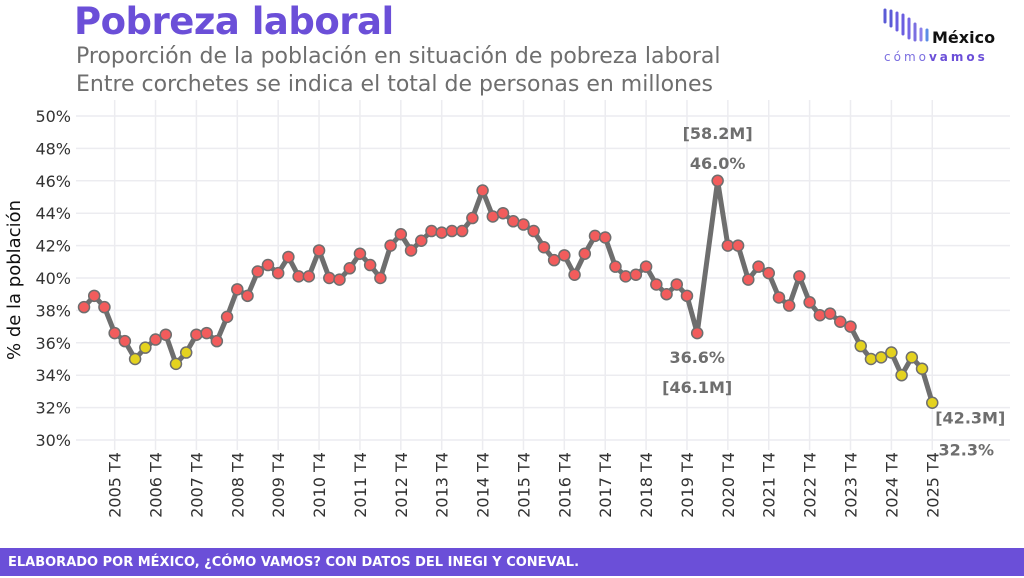 This screenshot has height=578, width=1024. I want to click on y-tick-label: 40%, so click(53, 278).